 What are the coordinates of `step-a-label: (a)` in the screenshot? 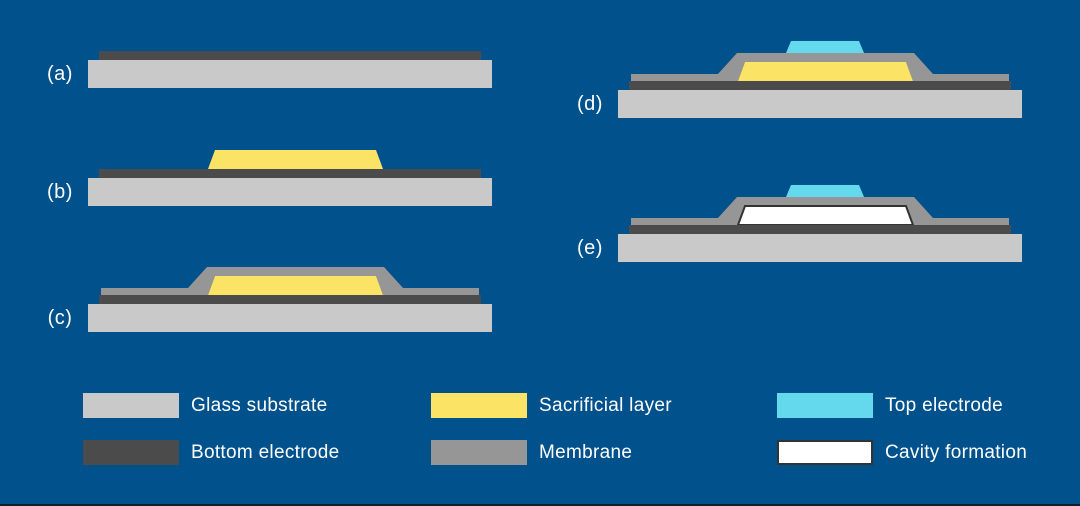 It's located at (60, 74).